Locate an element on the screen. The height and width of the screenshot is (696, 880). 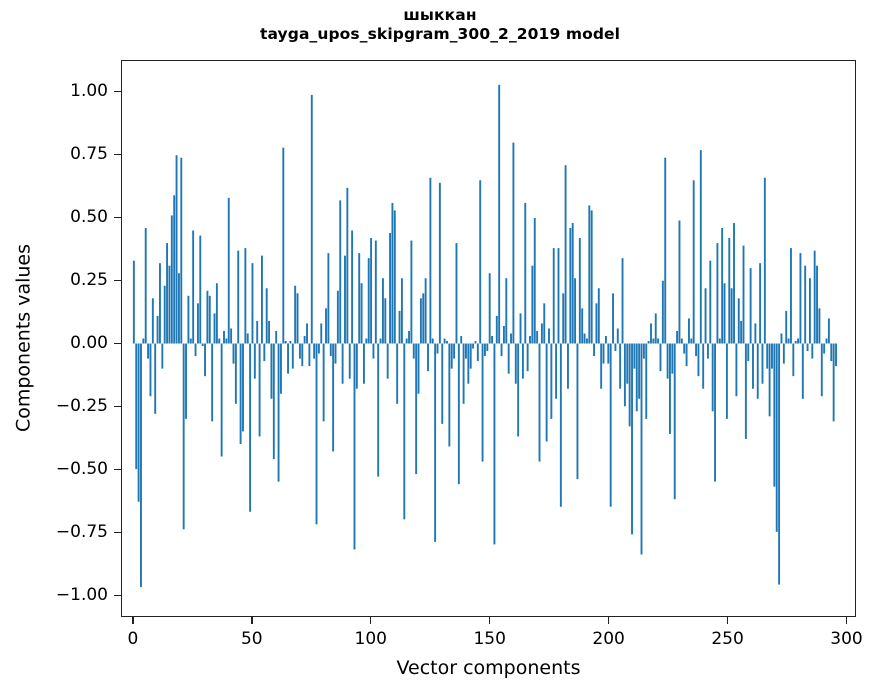
x-tick-label: 200 is located at coordinates (608, 639).